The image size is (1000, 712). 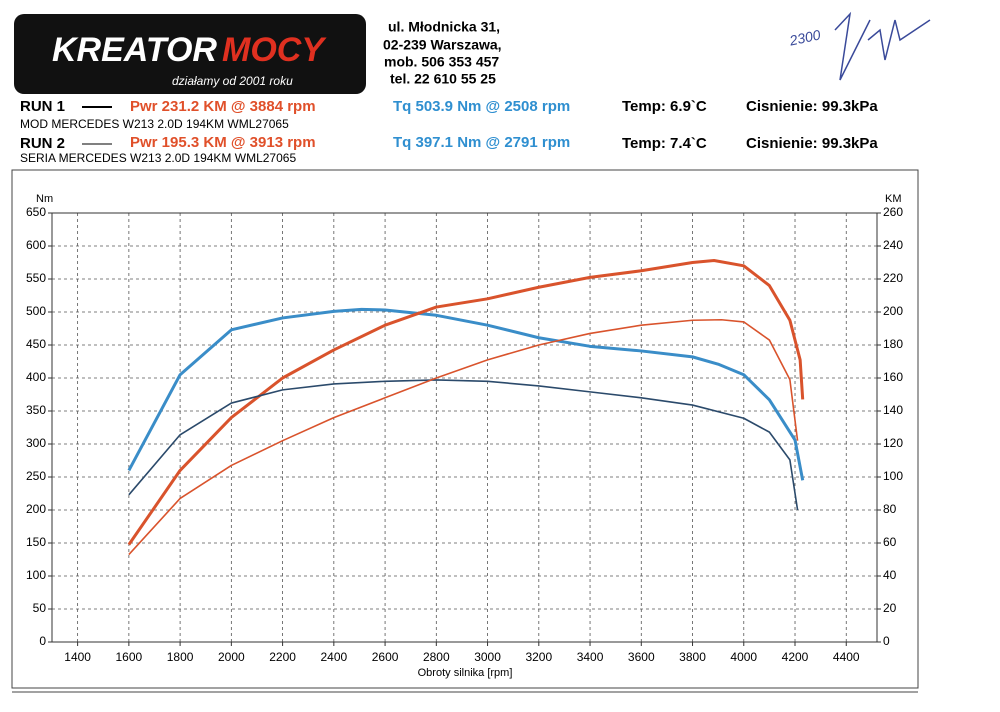 What do you see at coordinates (893, 377) in the screenshot?
I see `y2-tick-label: 160` at bounding box center [893, 377].